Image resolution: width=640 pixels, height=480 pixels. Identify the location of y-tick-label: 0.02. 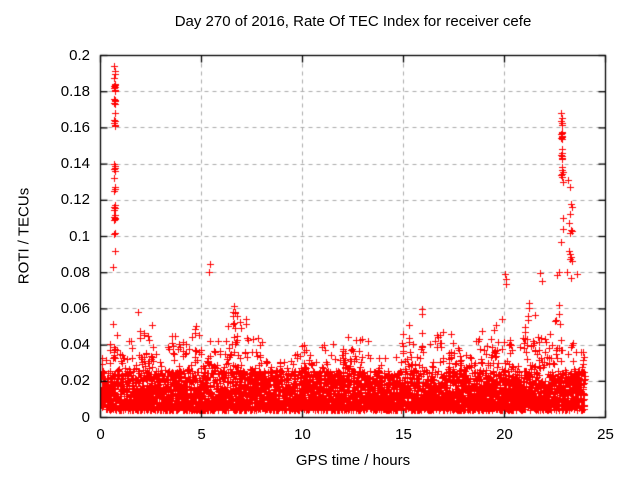
(75, 381).